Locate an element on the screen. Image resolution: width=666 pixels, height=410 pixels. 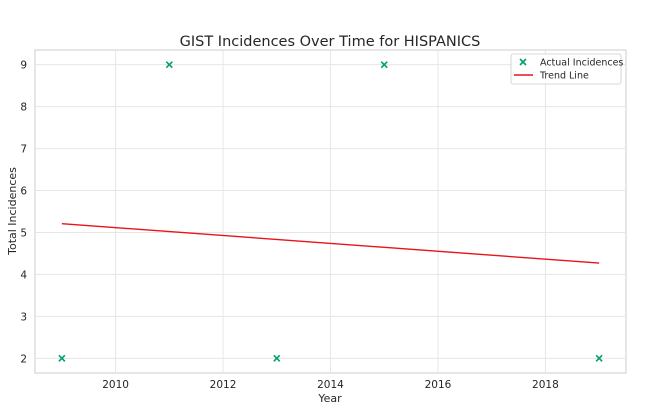
y-tick-label: 4 is located at coordinates (23, 275).